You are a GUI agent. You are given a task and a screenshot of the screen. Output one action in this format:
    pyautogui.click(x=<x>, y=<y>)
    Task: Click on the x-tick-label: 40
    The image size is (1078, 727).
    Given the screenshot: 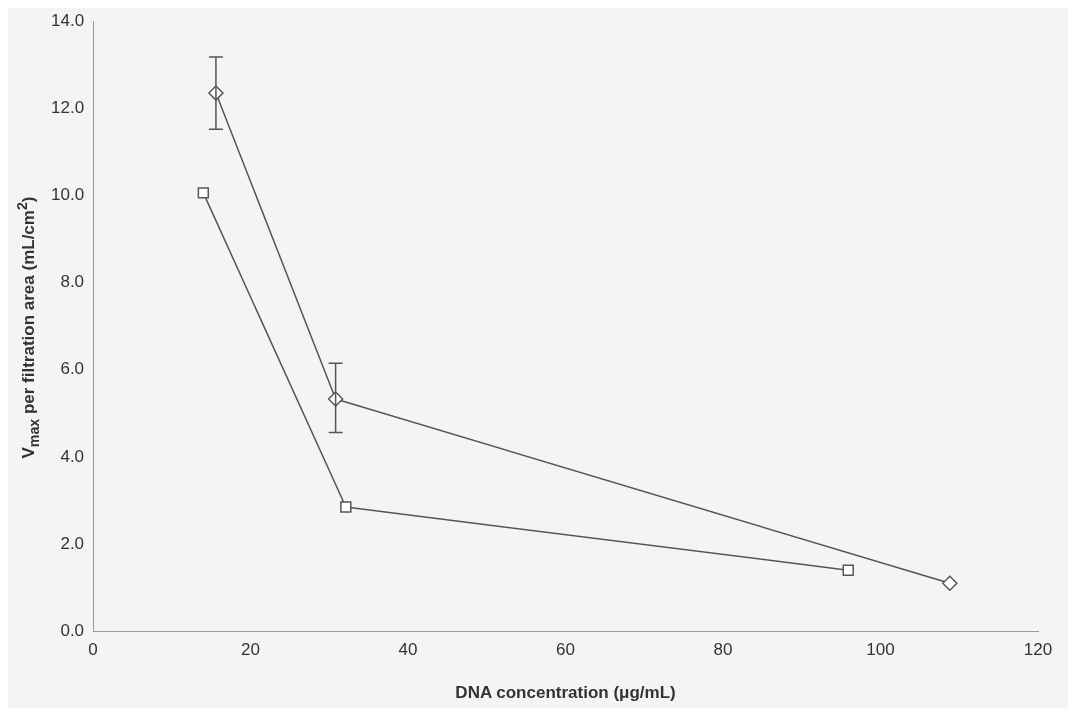 What is the action you would take?
    pyautogui.click(x=408, y=650)
    